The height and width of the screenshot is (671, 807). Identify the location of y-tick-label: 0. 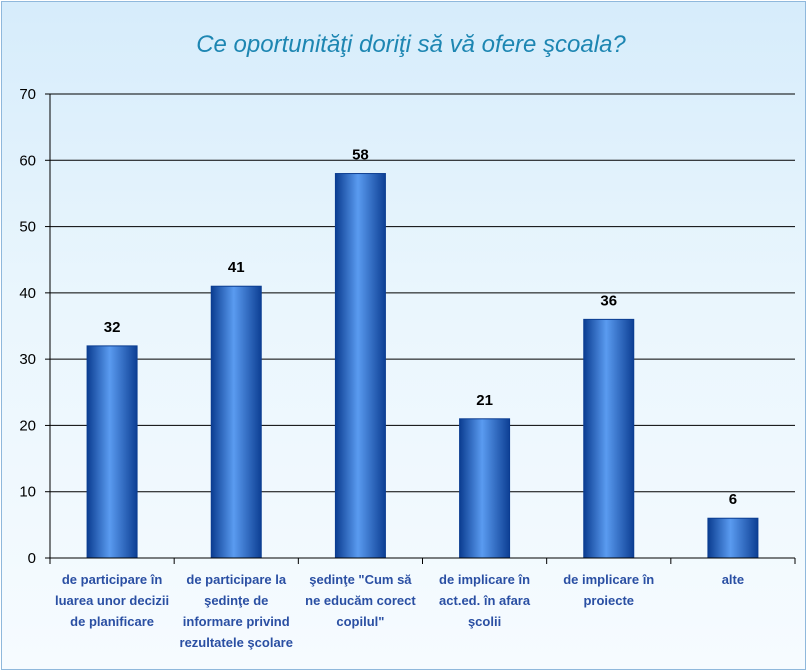
(32, 558).